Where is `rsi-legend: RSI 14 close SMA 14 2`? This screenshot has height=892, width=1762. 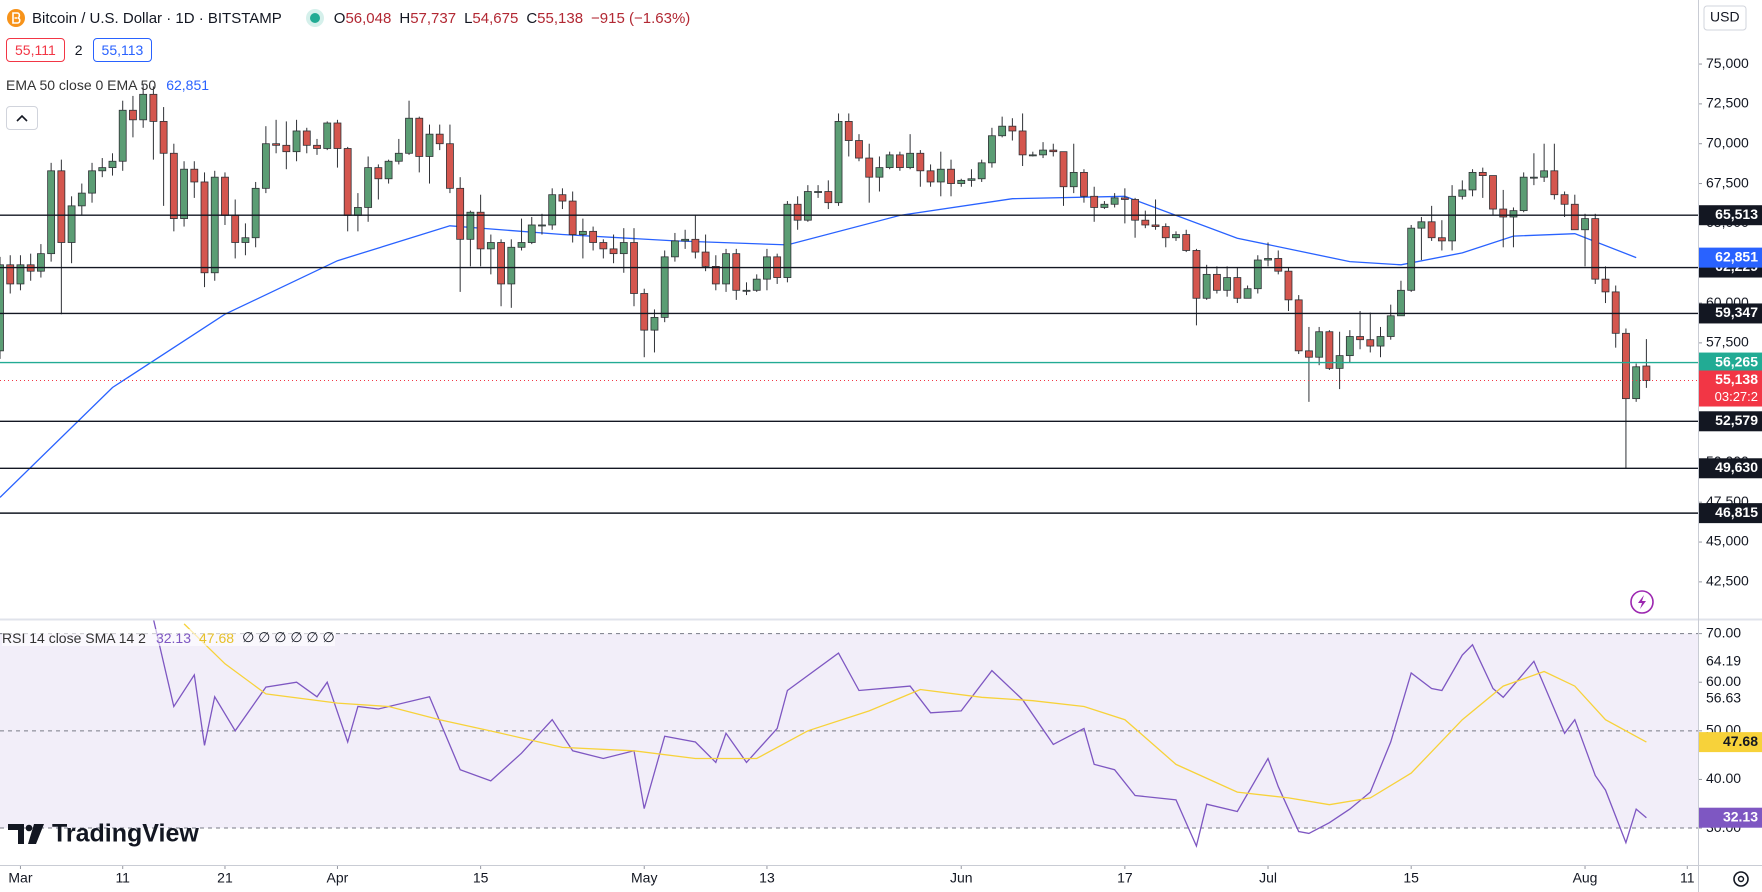 rsi-legend: RSI 14 close SMA 14 2 is located at coordinates (74, 637).